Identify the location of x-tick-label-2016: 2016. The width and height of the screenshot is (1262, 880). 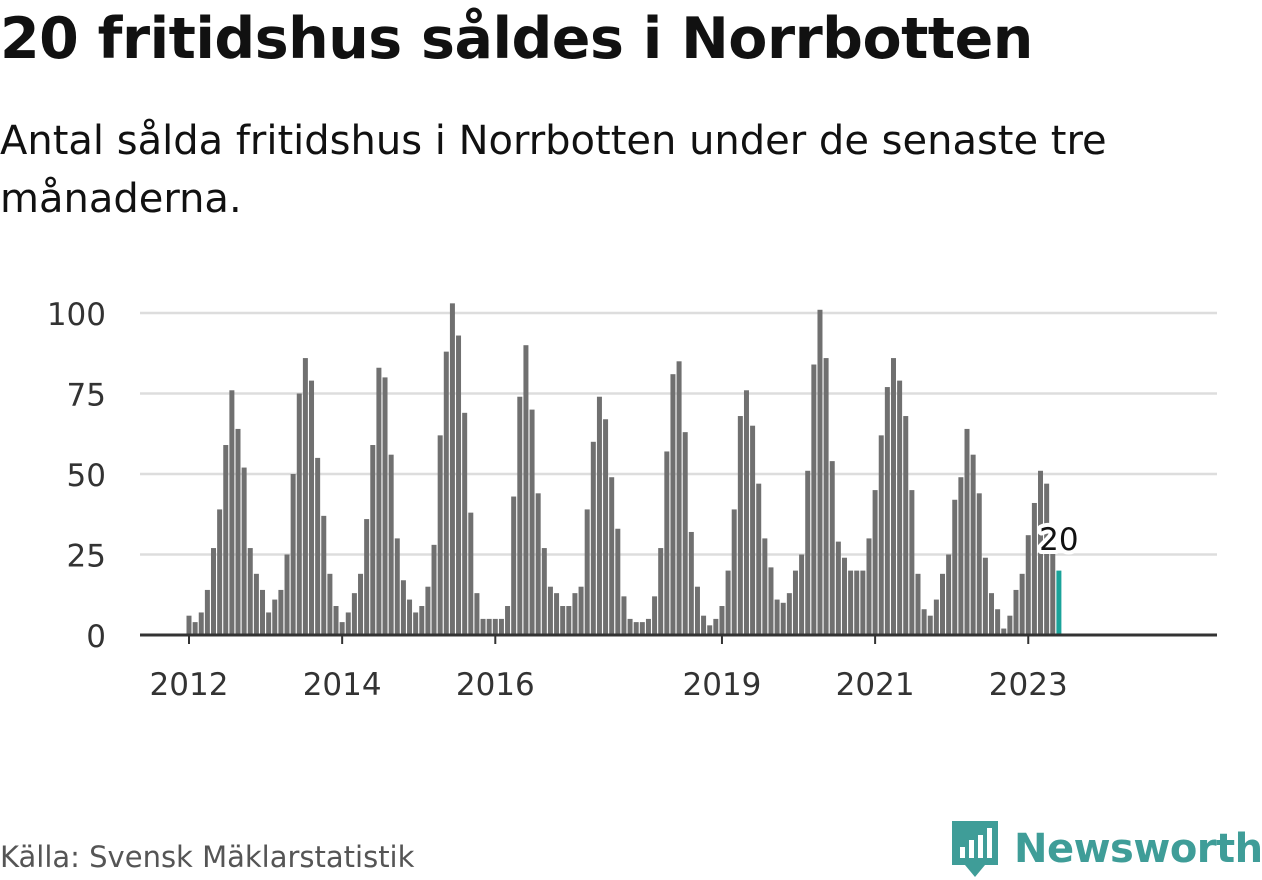
(495, 685).